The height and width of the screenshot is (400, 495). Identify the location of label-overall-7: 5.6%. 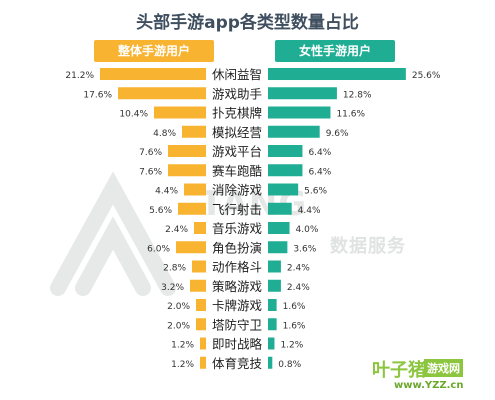
(160, 211).